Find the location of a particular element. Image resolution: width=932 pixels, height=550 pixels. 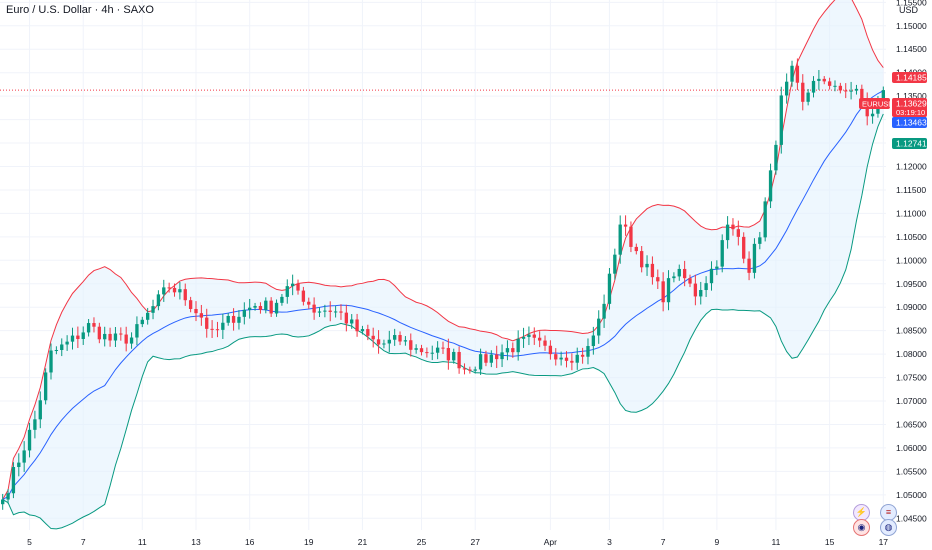

time-tick-label: 7 is located at coordinates (83, 542).